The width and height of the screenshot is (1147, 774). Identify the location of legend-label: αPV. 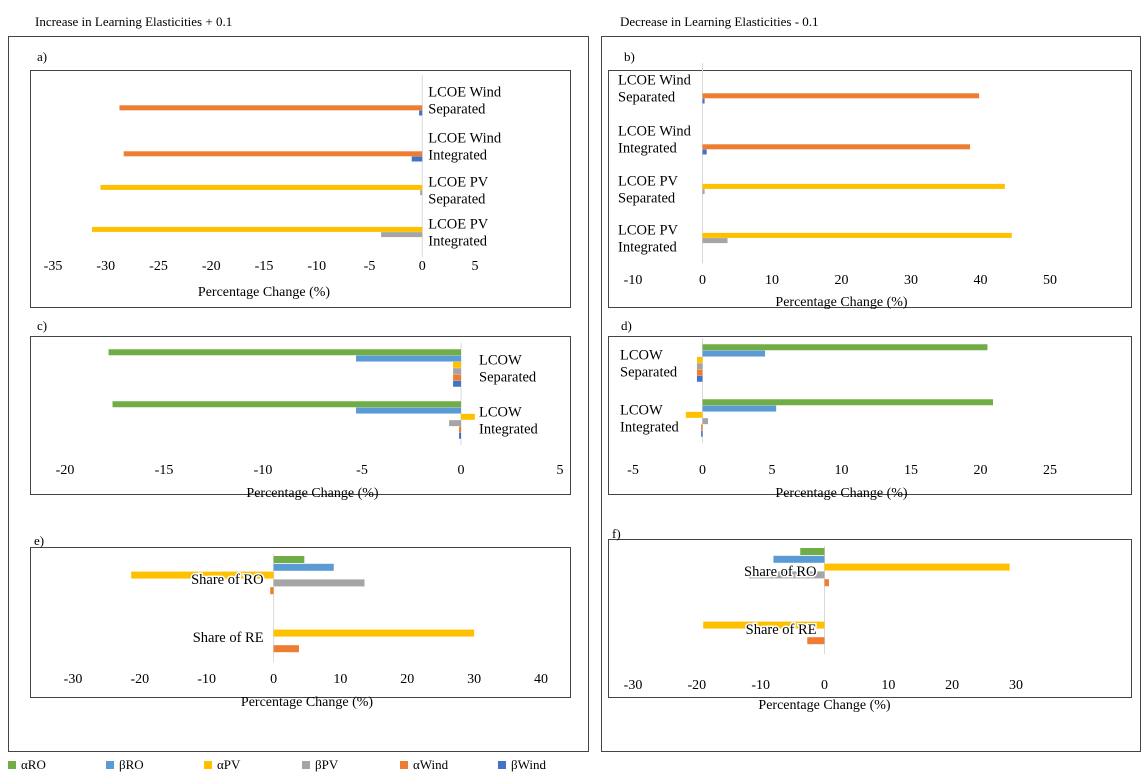
(229, 764).